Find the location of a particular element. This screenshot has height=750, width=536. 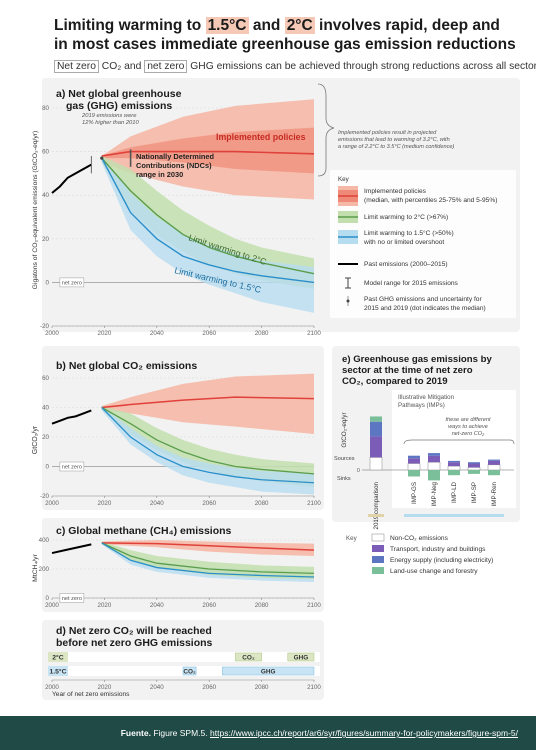

panel-a-title-2: gas (GHG) emissions is located at coordinates (119, 106).